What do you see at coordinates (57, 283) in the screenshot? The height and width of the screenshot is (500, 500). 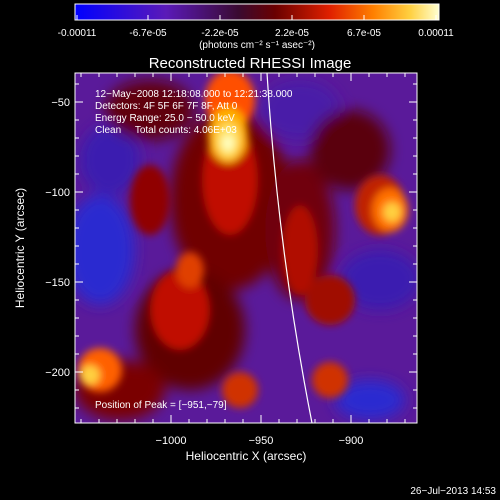 I see `y-tick-label: −150` at bounding box center [57, 283].